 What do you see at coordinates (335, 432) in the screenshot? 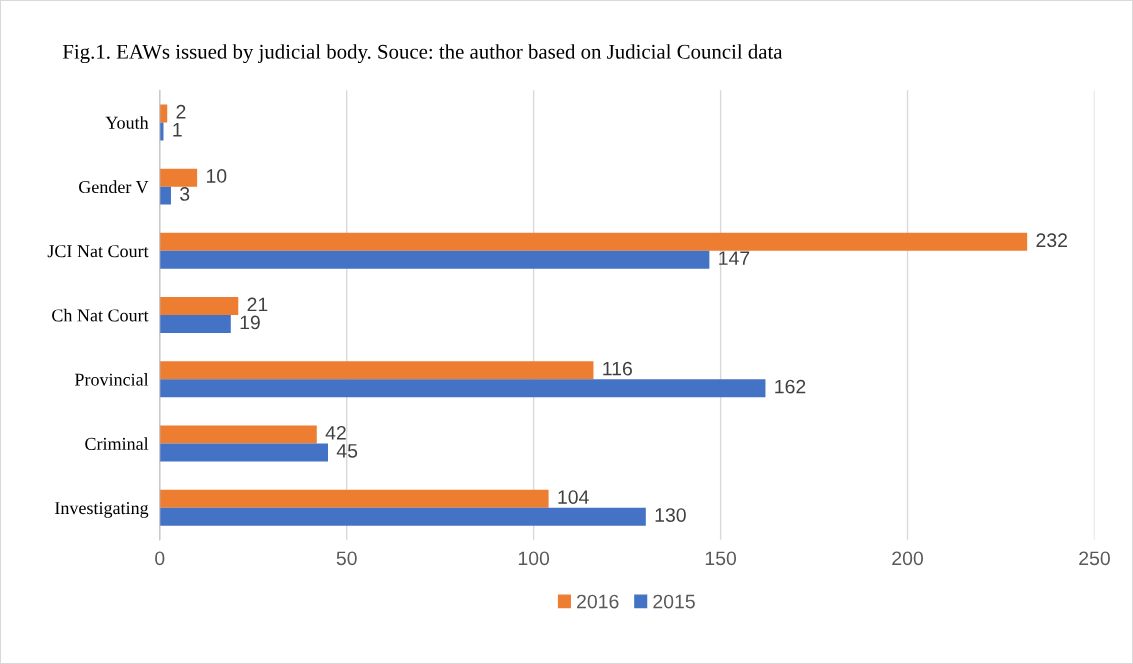
I see `data-label: 42` at bounding box center [335, 432].